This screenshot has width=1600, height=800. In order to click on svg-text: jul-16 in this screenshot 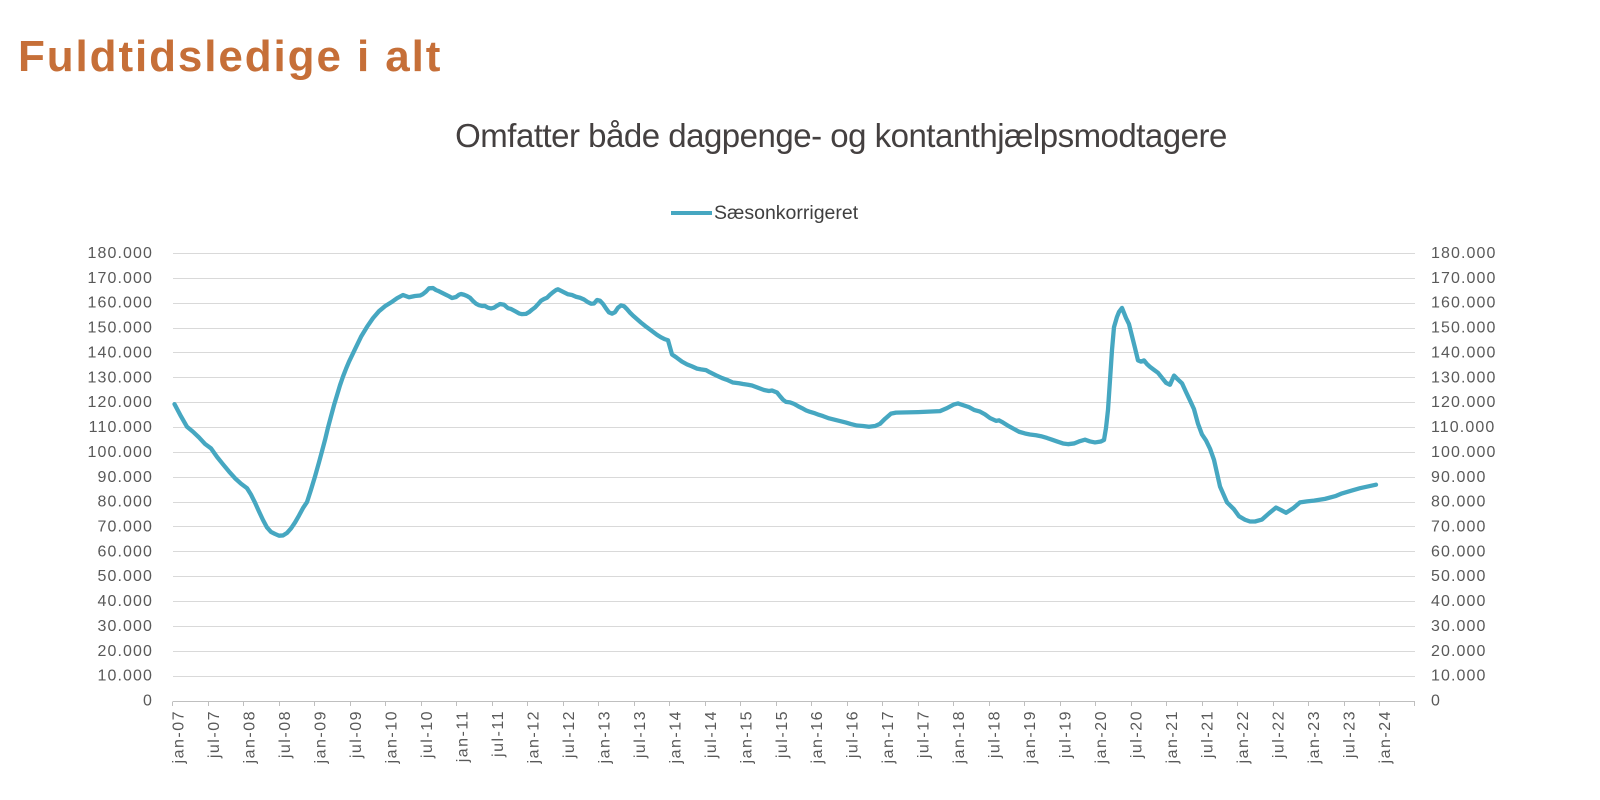, I will do `click(853, 734)`.